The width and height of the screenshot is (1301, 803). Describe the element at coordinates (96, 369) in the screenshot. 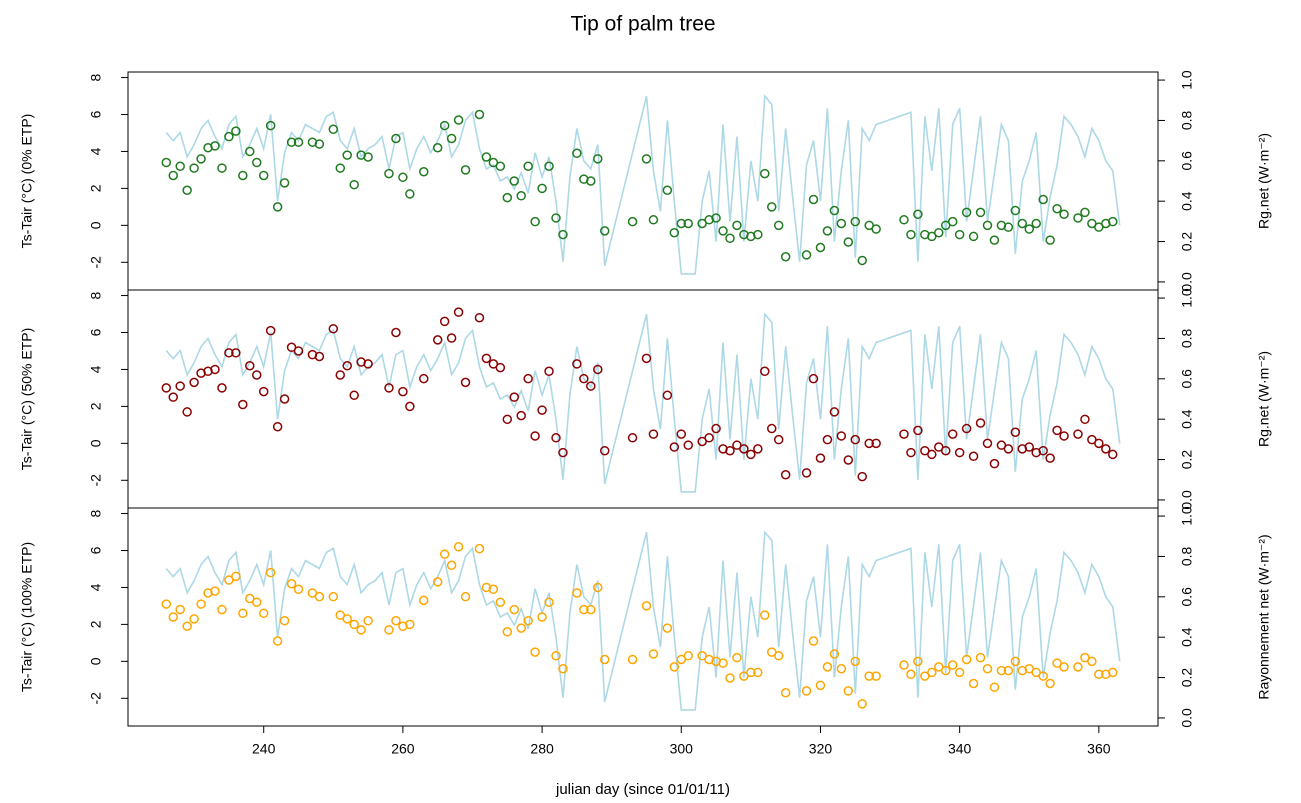

I see `y-tick-label: 4` at that location.